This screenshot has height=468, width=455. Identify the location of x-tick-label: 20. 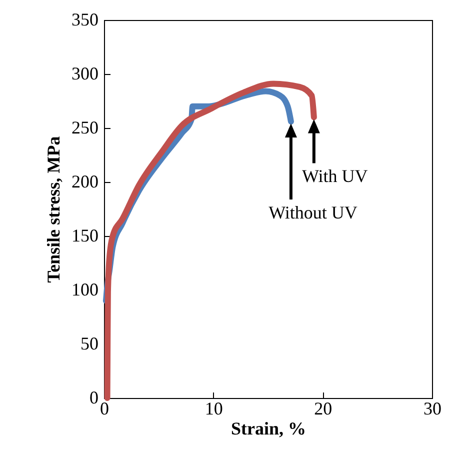
(323, 408).